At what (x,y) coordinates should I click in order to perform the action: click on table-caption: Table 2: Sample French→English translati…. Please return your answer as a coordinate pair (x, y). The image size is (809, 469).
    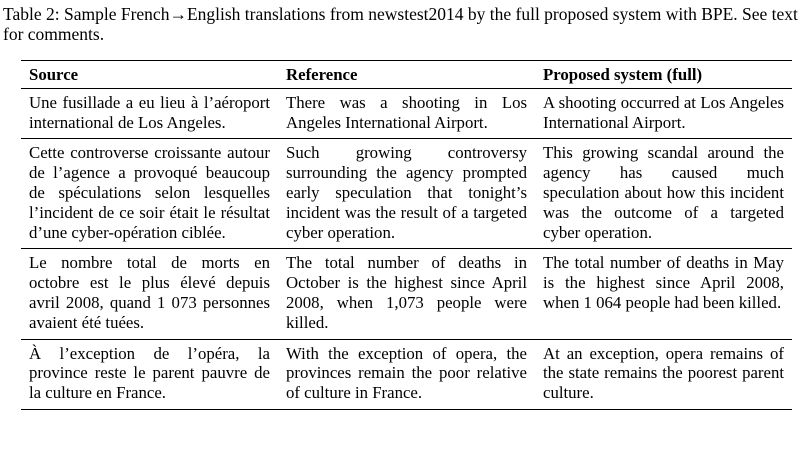
    Looking at the image, I should click on (400, 24).